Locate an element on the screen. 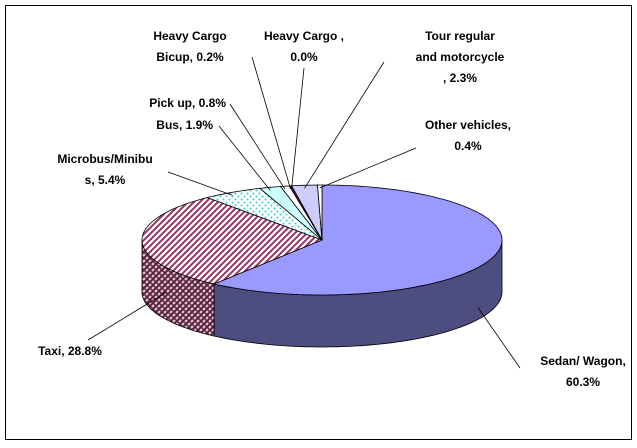 This screenshot has height=448, width=637. data-label: Pick up, 0.8% is located at coordinates (187, 103).